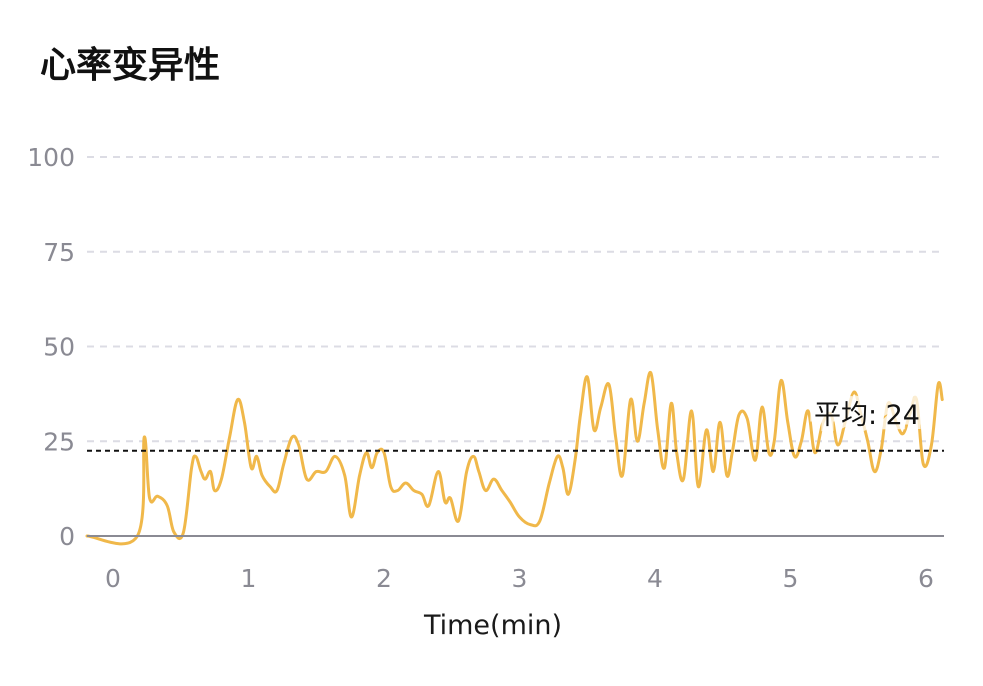  Describe the element at coordinates (515, 423) in the screenshot. I see `average-layer: 平均: 24` at that location.